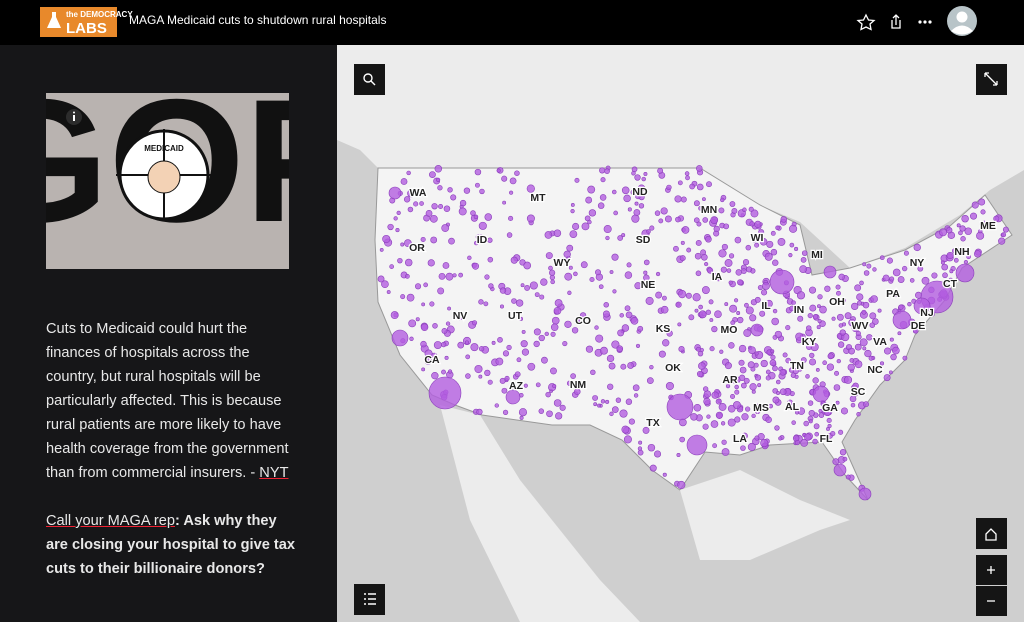 The width and height of the screenshot is (1024, 622). I want to click on share-button, so click(896, 21).